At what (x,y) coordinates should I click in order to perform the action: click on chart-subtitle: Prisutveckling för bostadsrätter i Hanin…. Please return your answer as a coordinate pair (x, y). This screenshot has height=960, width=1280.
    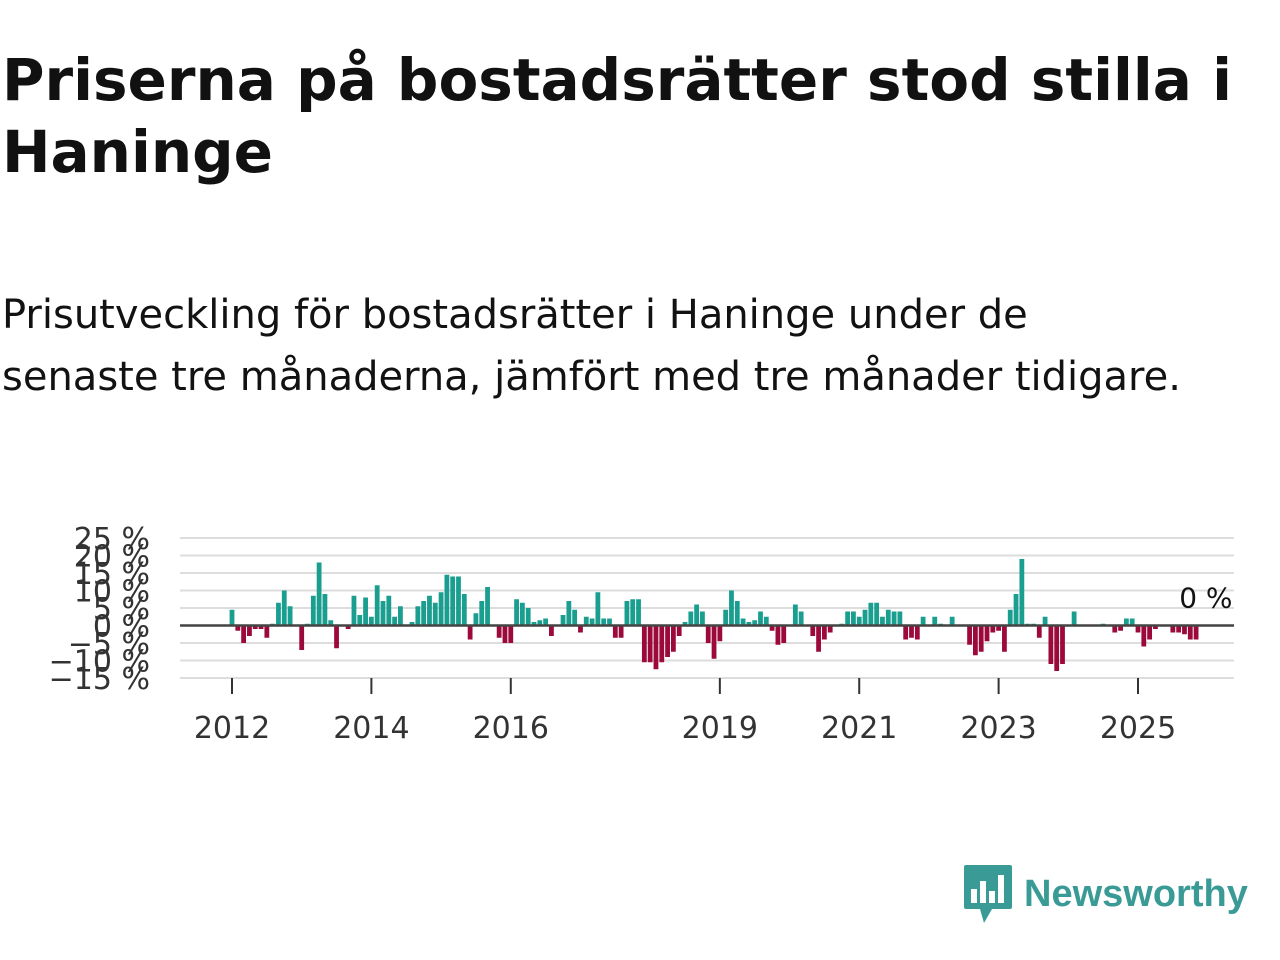
    Looking at the image, I should click on (591, 346).